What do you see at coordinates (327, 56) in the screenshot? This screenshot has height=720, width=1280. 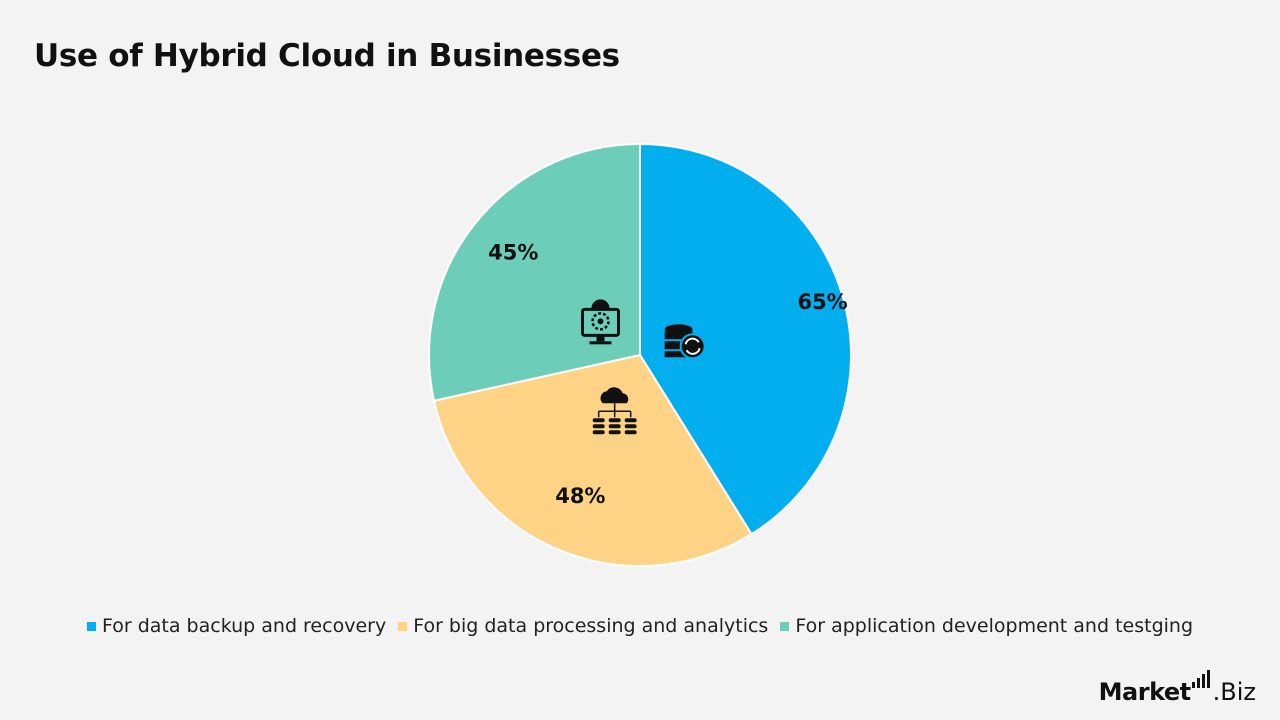 I see `chart-title: Use of Hybrid Cloud in Businesses` at bounding box center [327, 56].